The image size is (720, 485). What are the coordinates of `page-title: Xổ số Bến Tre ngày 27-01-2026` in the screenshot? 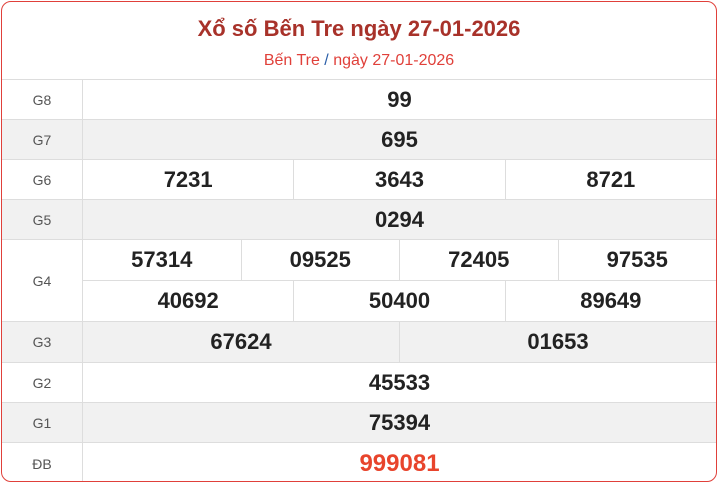 It's located at (359, 28).